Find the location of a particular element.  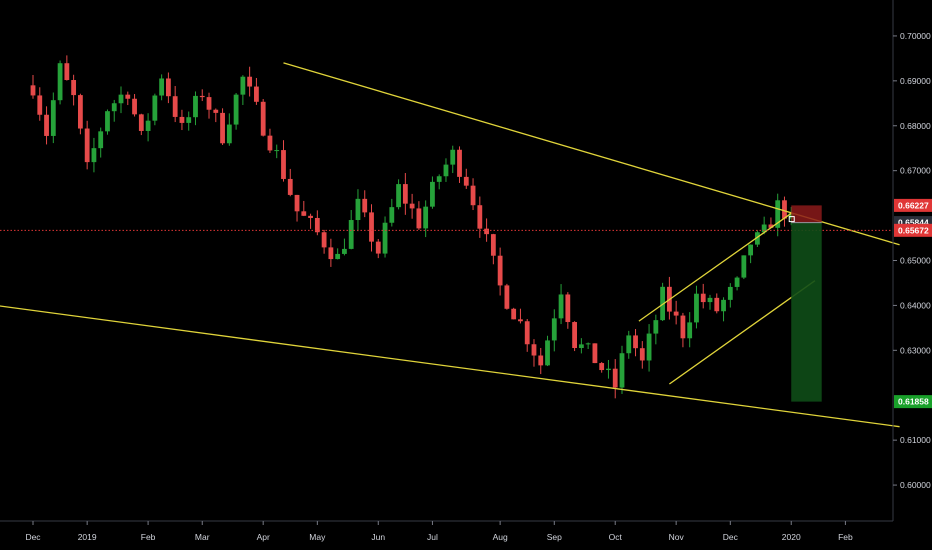

price-tick-label: 0.63000 is located at coordinates (915, 350).